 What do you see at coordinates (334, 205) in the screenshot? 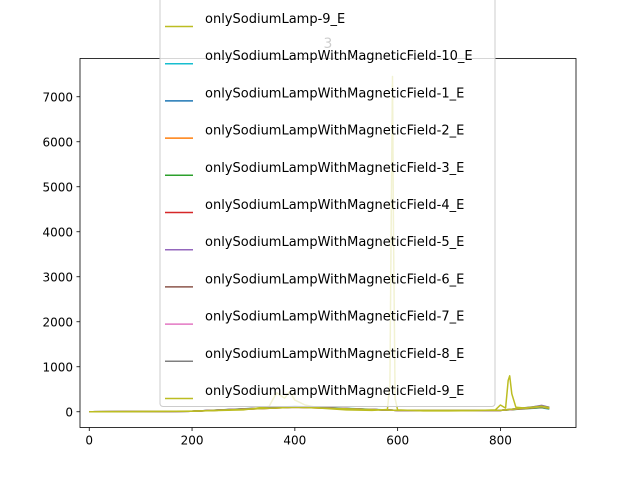
I see `legend-label-5: onlySodiumLampWithMagneticField-4_E` at bounding box center [334, 205].